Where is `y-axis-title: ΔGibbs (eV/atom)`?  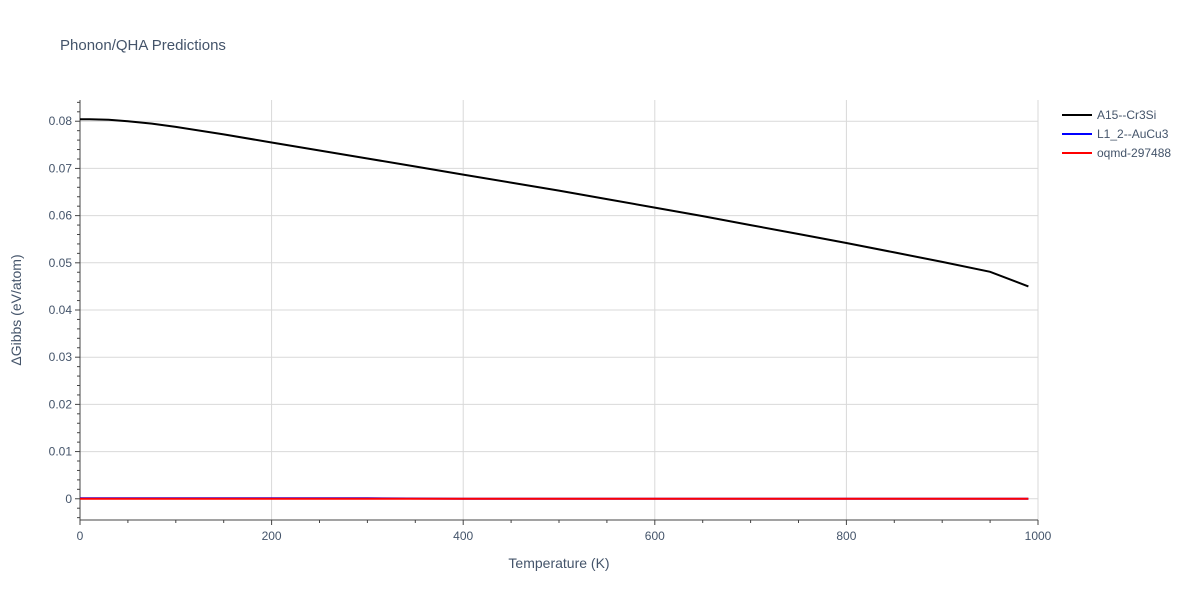
y-axis-title: ΔGibbs (eV/atom) is located at coordinates (16, 309).